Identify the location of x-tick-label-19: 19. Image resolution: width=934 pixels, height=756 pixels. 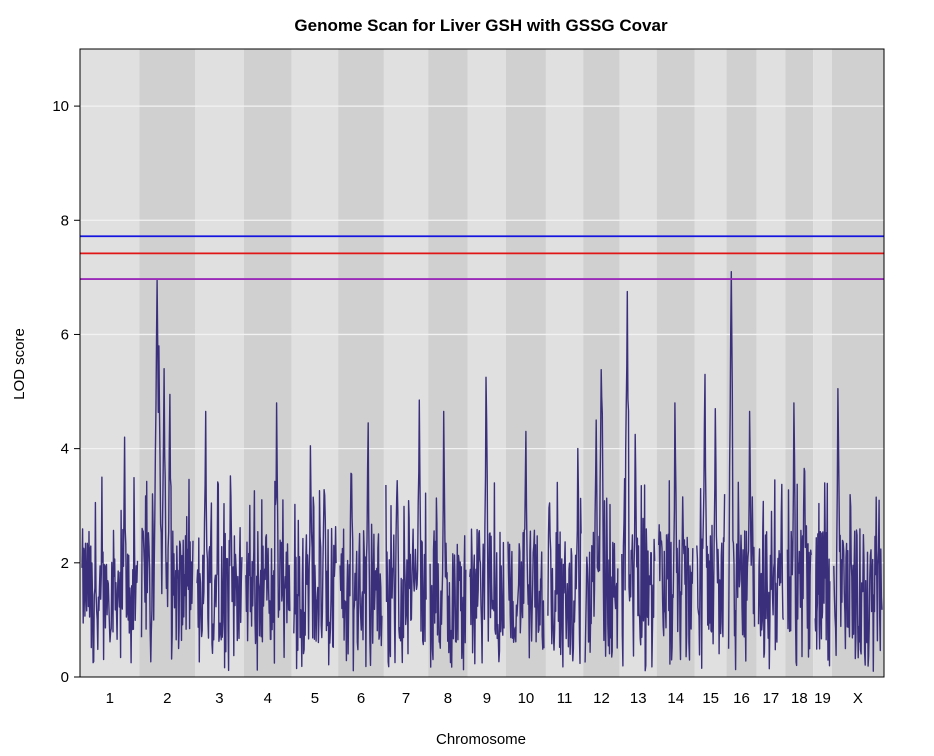
(822, 698).